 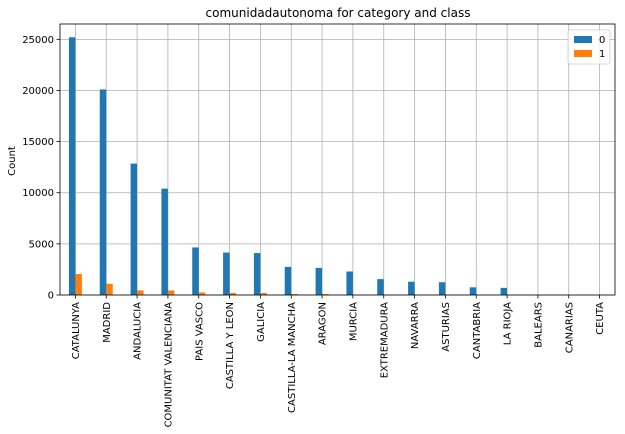 What do you see at coordinates (76, 330) in the screenshot?
I see `x-tick-label: CATALUNYA` at bounding box center [76, 330].